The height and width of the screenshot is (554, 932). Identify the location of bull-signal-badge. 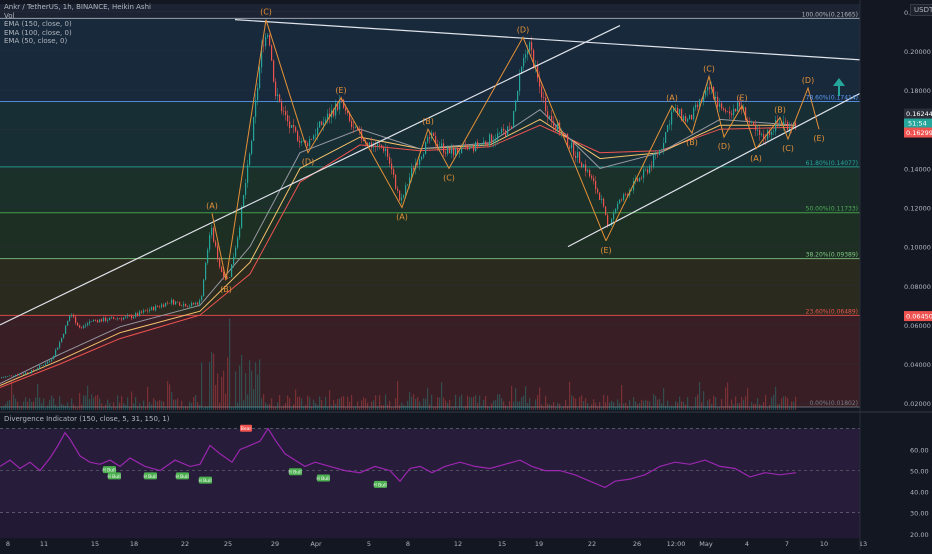
(323, 478).